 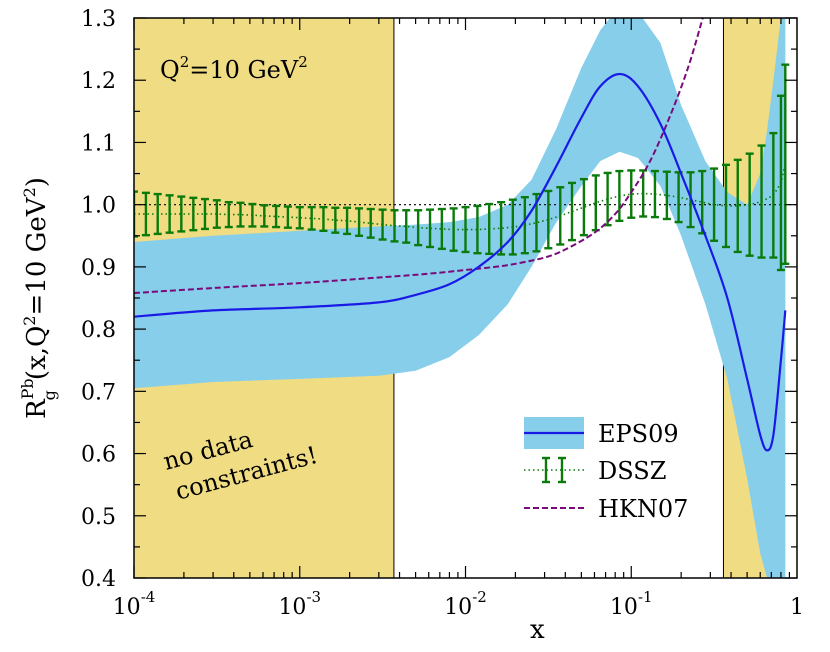 I want to click on x-tick-label: 1, so click(x=797, y=607).